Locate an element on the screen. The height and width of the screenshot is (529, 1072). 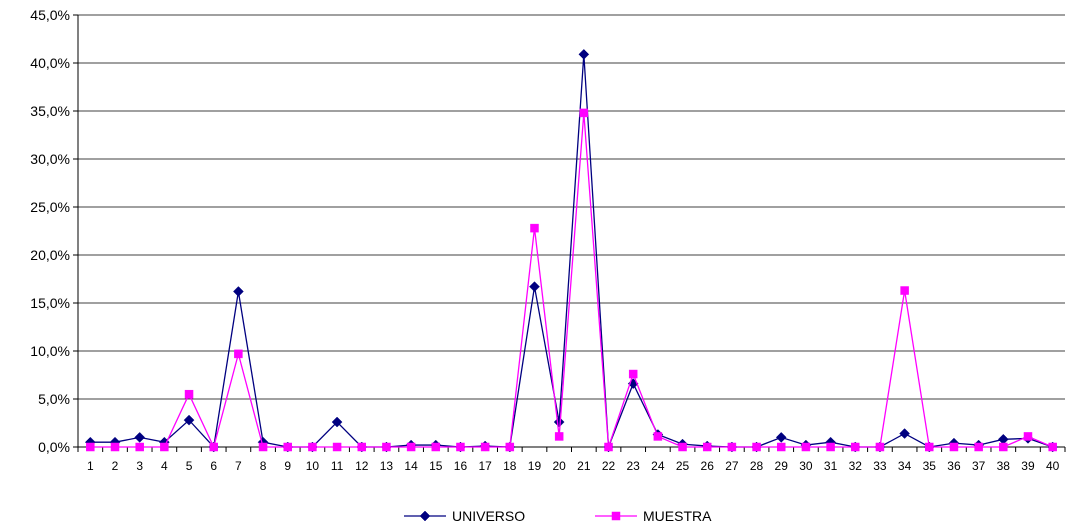
y-tick-label: 20,0% is located at coordinates (50, 255).